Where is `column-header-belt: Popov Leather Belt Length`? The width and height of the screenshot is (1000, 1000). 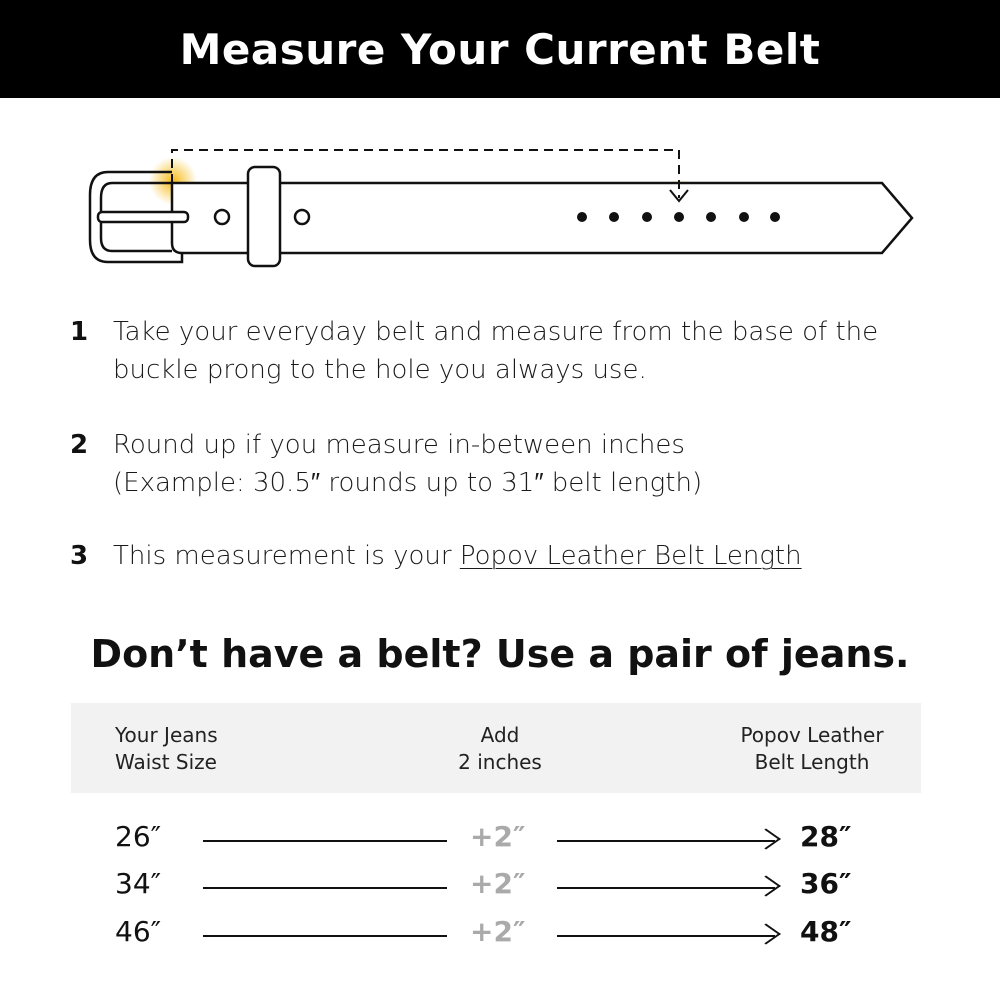
column-header-belt: Popov Leather Belt Length is located at coordinates (812, 748).